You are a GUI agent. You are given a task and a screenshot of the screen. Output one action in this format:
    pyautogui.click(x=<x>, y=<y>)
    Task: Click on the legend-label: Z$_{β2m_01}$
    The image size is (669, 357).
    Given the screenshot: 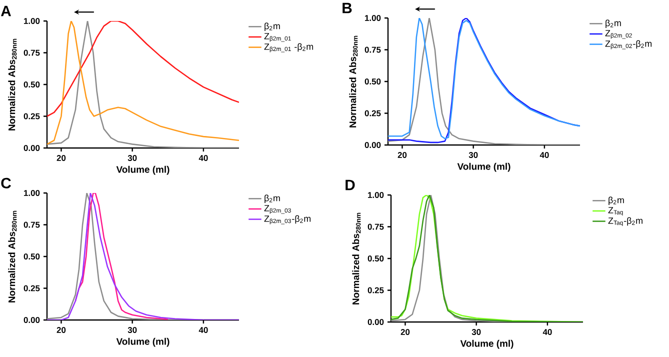 What is the action you would take?
    pyautogui.click(x=277, y=37)
    